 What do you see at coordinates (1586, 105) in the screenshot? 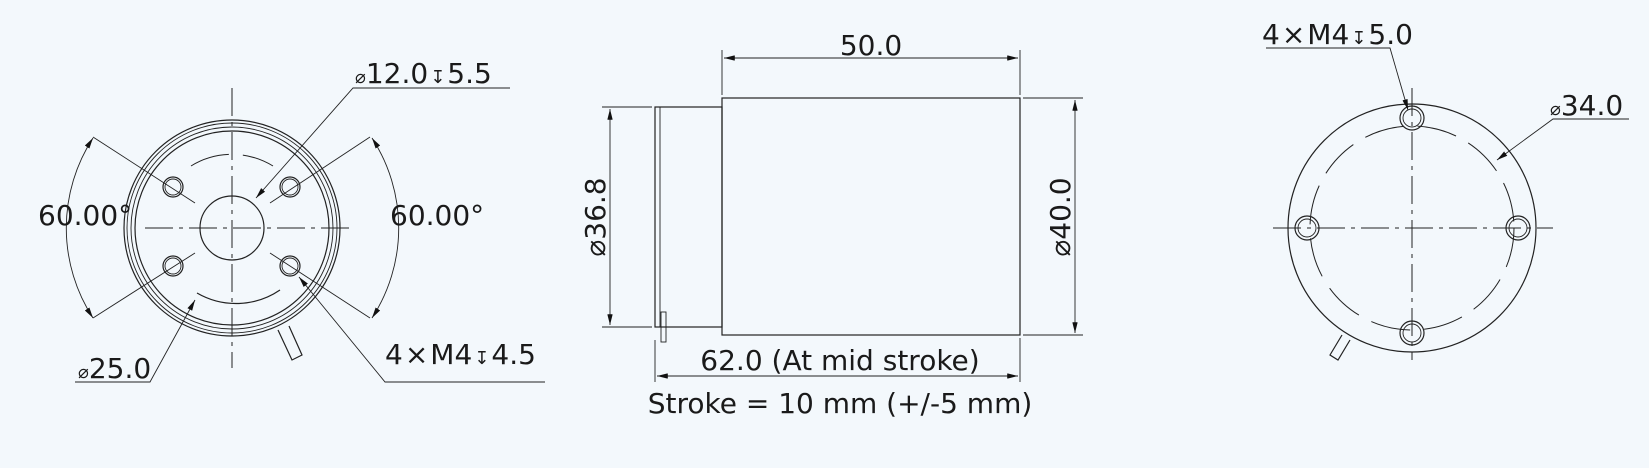
I see `rear-bolt-circle-label: ⌀34.0` at bounding box center [1586, 105].